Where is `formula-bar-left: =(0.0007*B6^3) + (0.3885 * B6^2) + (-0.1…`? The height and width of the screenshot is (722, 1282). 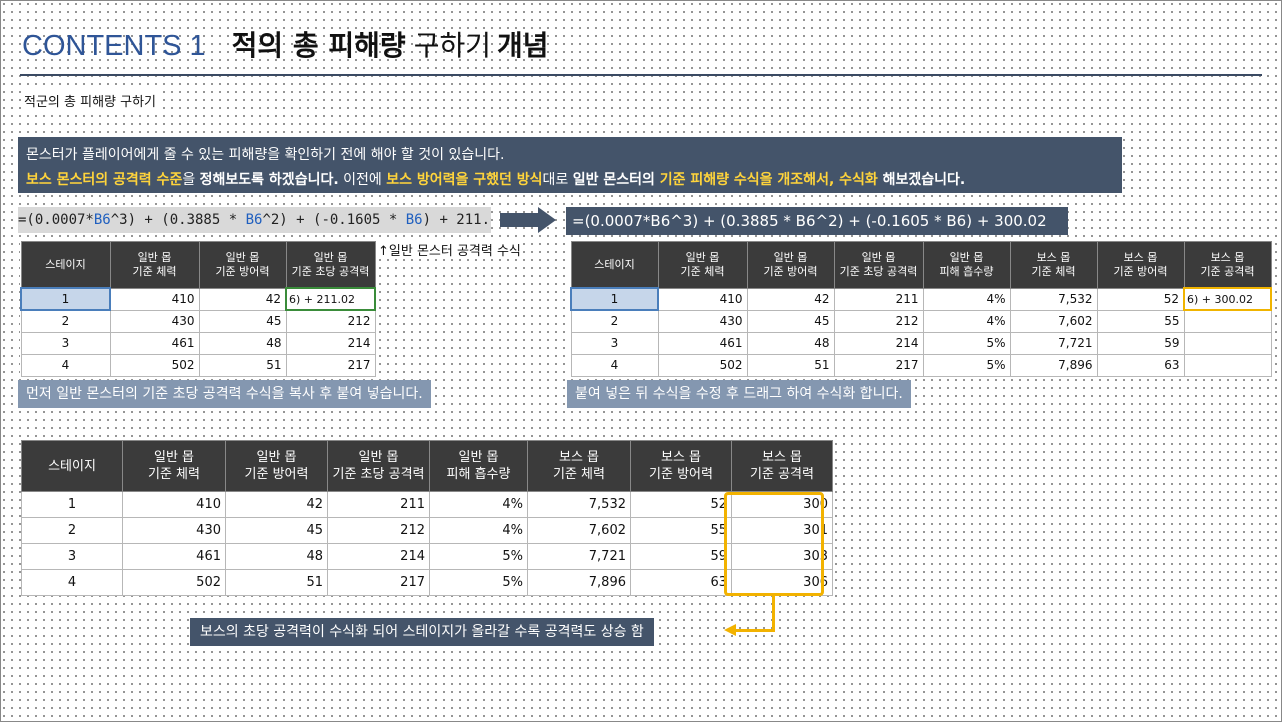 formula-bar-left: =(0.0007*B6^3) + (0.3885 * B6^2) + (-0.1… is located at coordinates (254, 220).